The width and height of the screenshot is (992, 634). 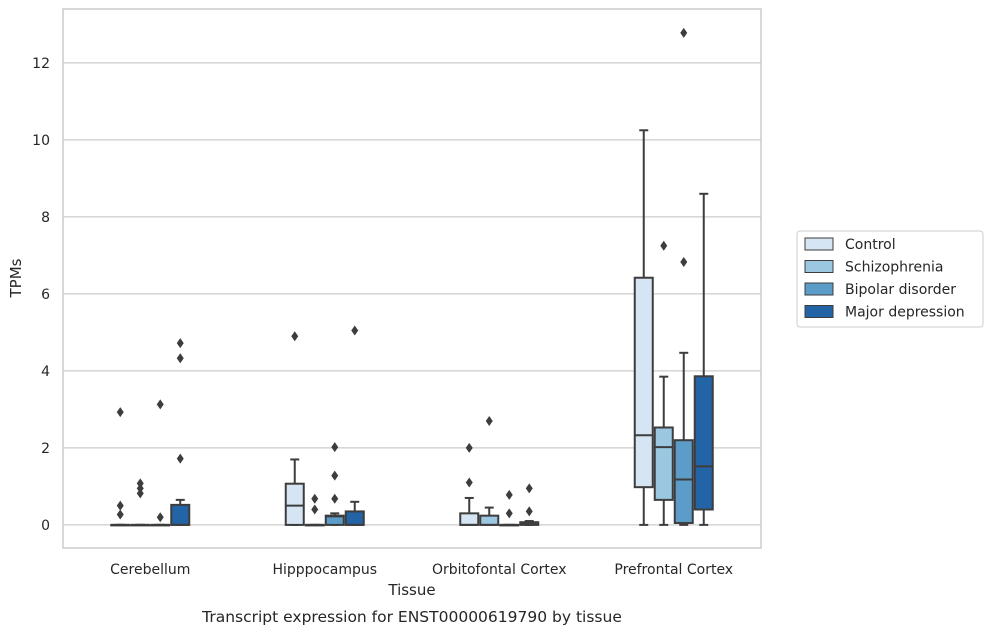 What do you see at coordinates (324, 570) in the screenshot?
I see `x-tick-label: Hipppocampus` at bounding box center [324, 570].